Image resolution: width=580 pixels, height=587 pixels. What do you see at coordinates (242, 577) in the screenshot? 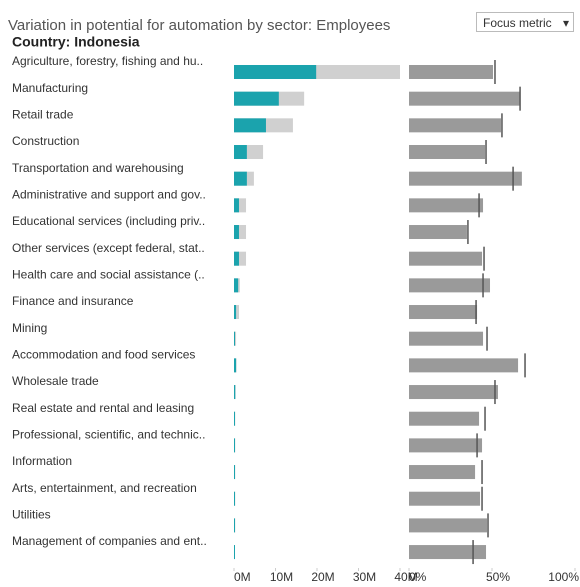
I see `x-tick-label: 0M` at bounding box center [242, 577].